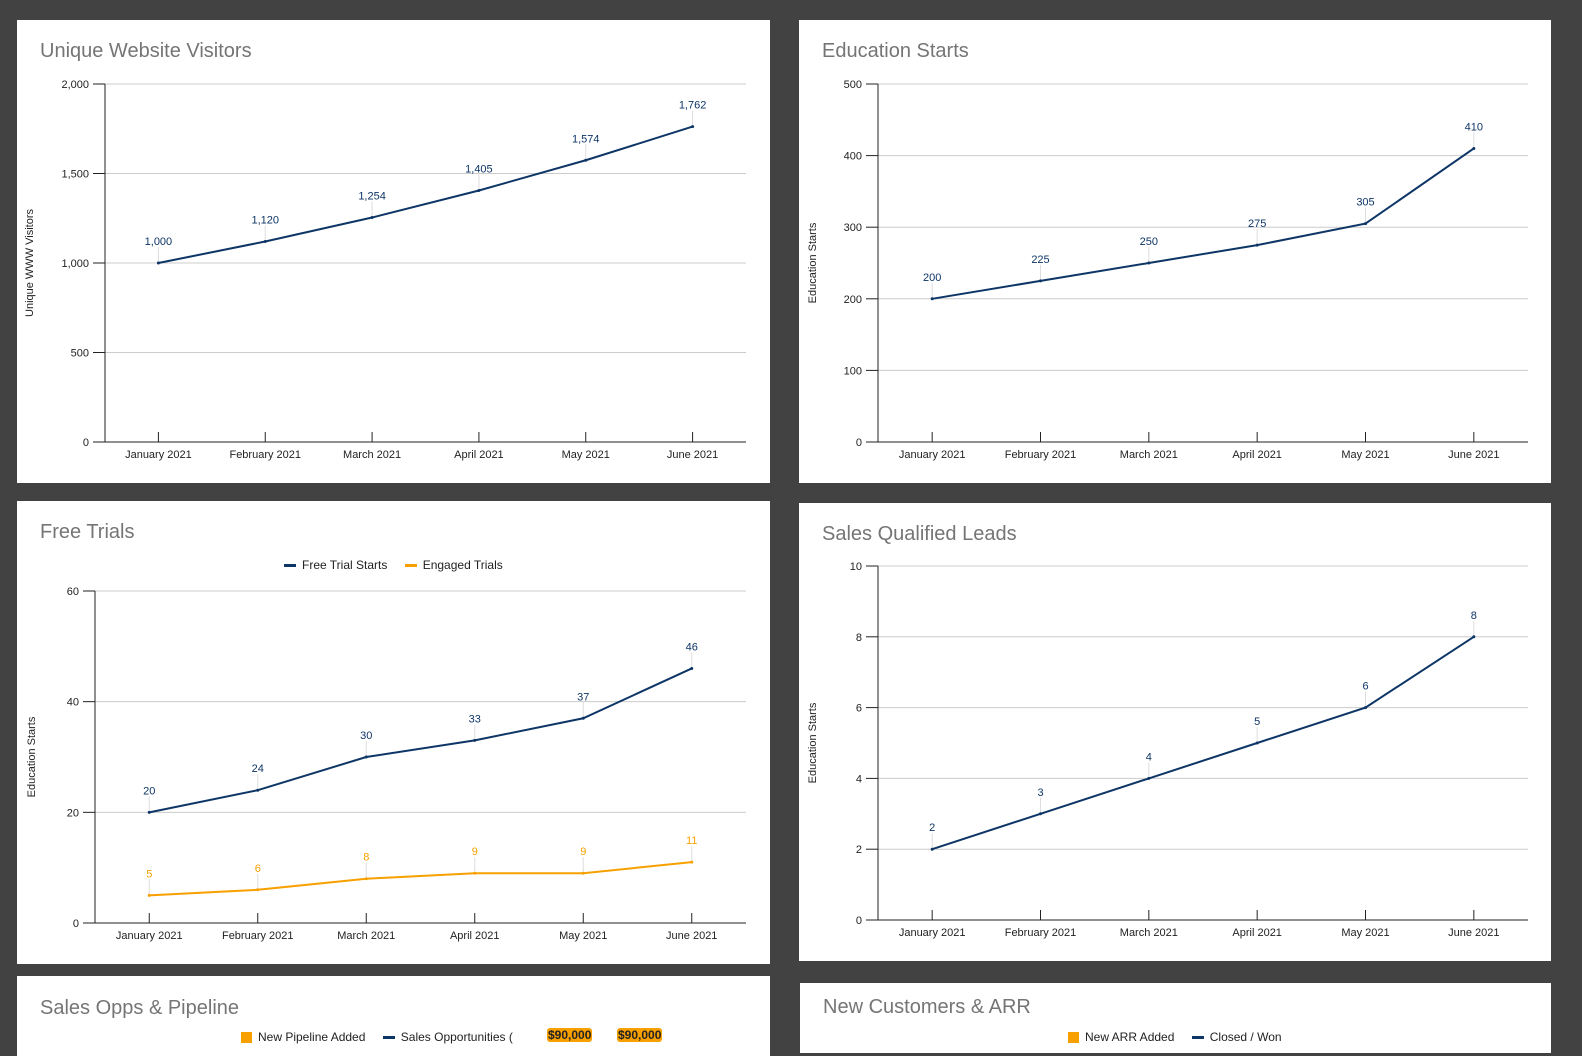 The width and height of the screenshot is (1582, 1056). What do you see at coordinates (453, 565) in the screenshot?
I see `legend-item-engaged-trials: Engaged Trials` at bounding box center [453, 565].